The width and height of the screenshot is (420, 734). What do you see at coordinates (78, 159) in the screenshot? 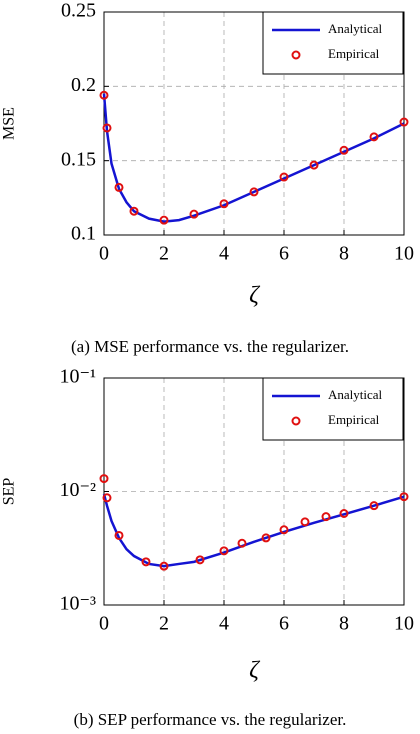
I see `y-tick-label: 0.15` at bounding box center [78, 159].